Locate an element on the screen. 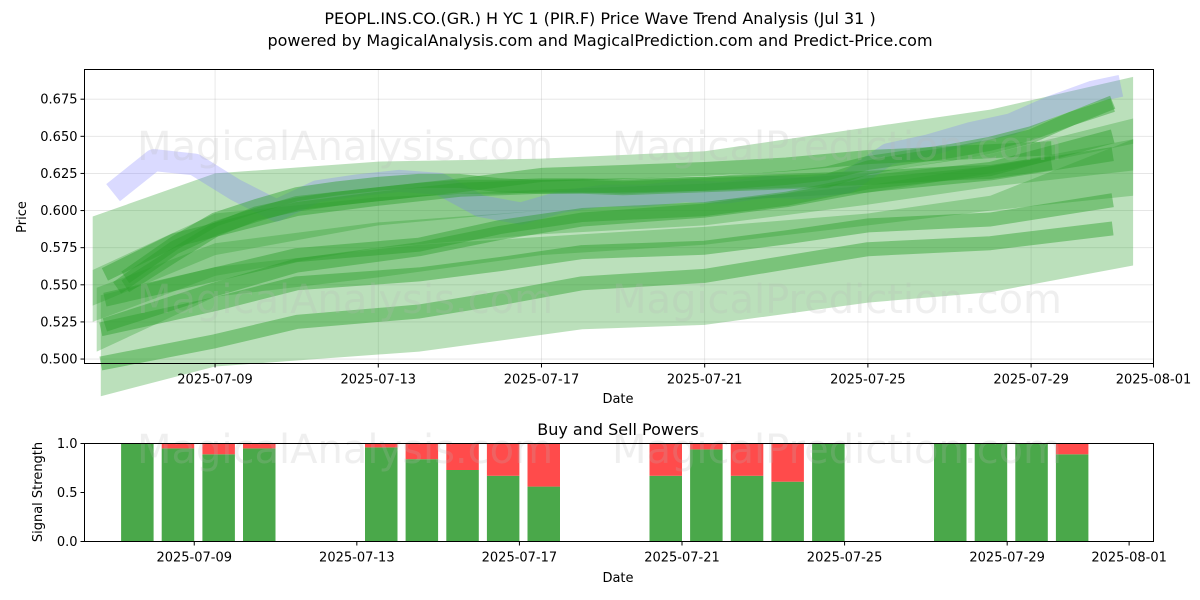  signal-x-tick-label-4: 2025-07-25 is located at coordinates (845, 558).